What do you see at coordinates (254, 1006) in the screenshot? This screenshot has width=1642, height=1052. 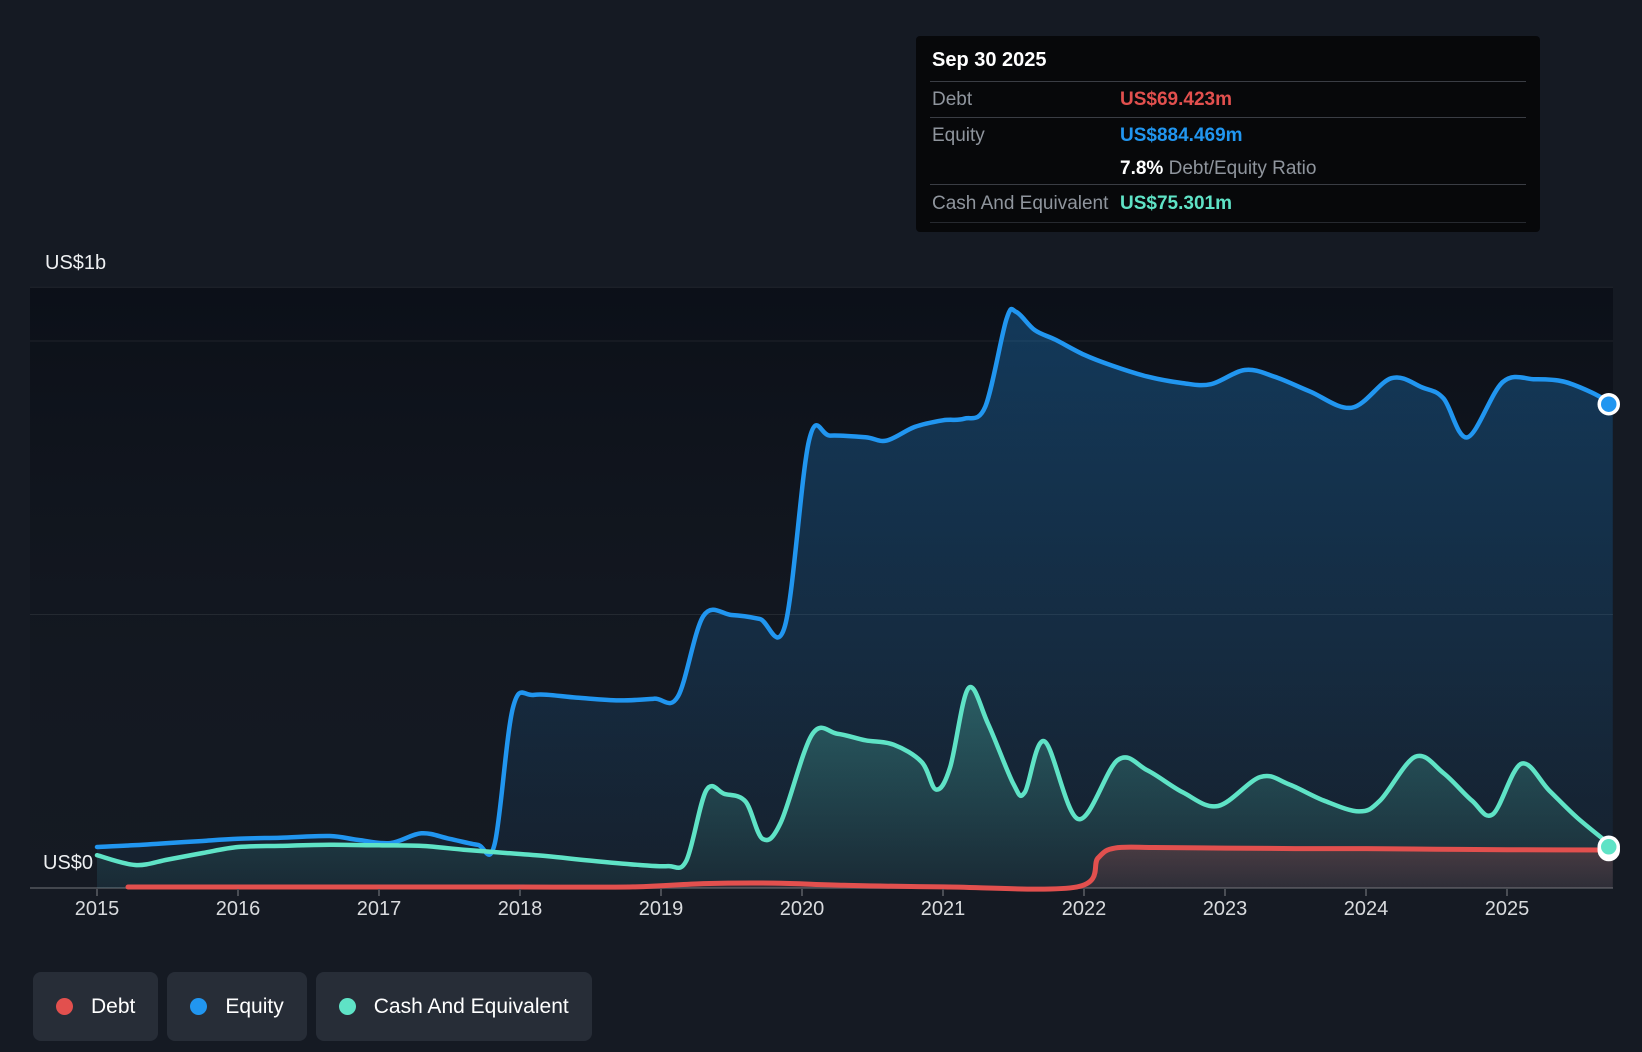 I see `legend-equity-label: Equity` at bounding box center [254, 1006].